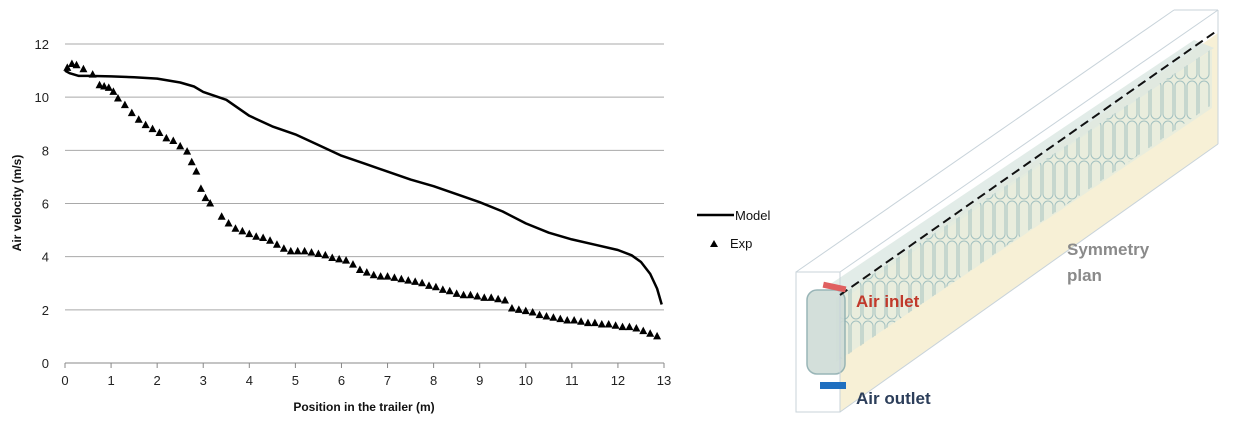 This screenshot has height=421, width=1240. Describe the element at coordinates (1108, 249) in the screenshot. I see `symmetry-plan-label-line1: Symmetry` at that location.